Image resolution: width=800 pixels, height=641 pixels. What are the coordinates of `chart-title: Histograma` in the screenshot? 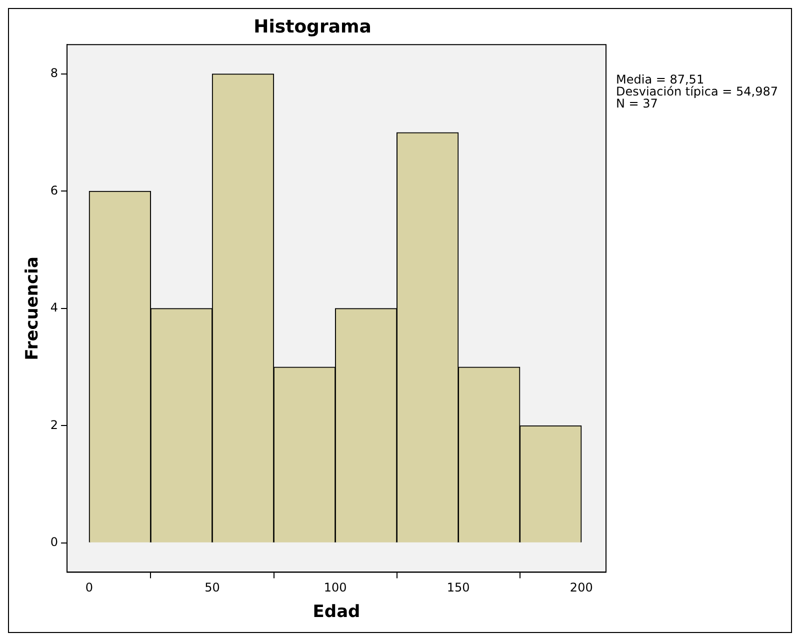 It's located at (313, 27).